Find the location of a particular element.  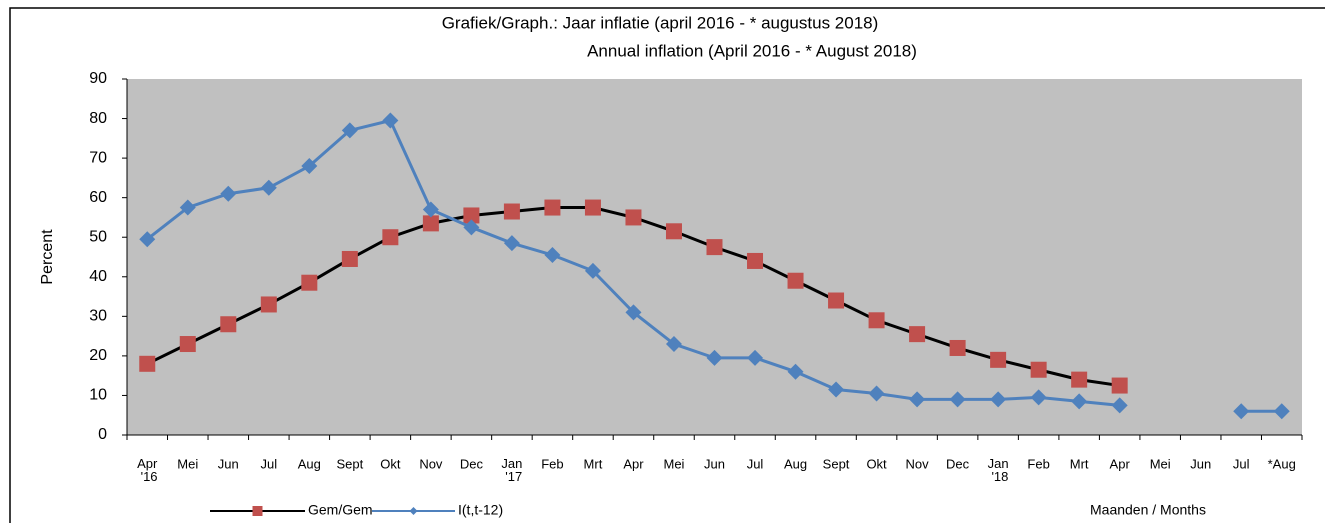

y-tick-label: 90 is located at coordinates (98, 78).